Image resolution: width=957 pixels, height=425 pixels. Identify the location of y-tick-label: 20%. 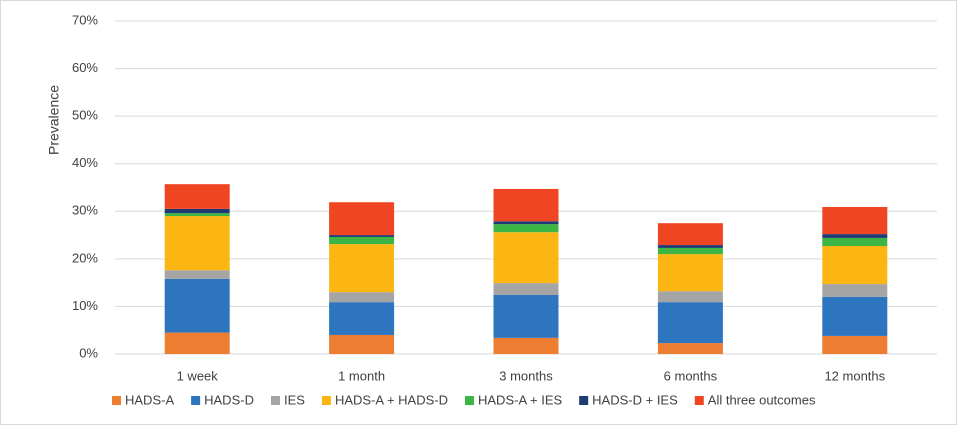
(85, 257).